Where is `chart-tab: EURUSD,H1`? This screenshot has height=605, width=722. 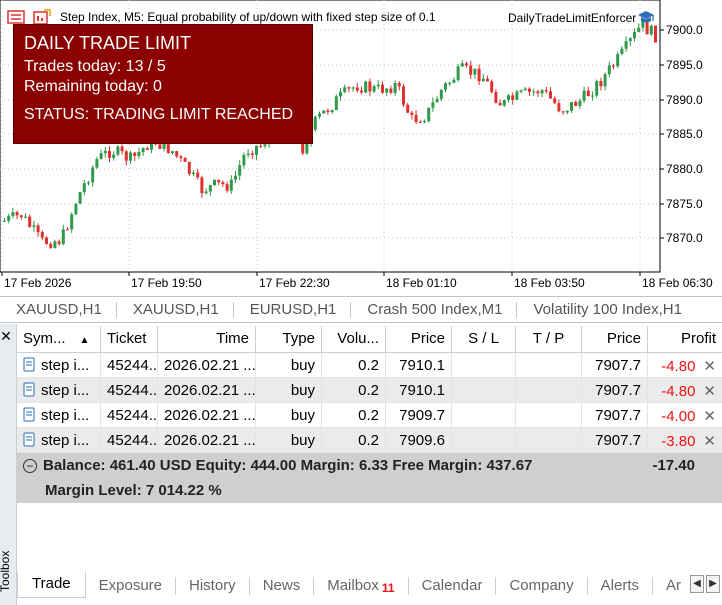
chart-tab: EURUSD,H1 is located at coordinates (293, 309).